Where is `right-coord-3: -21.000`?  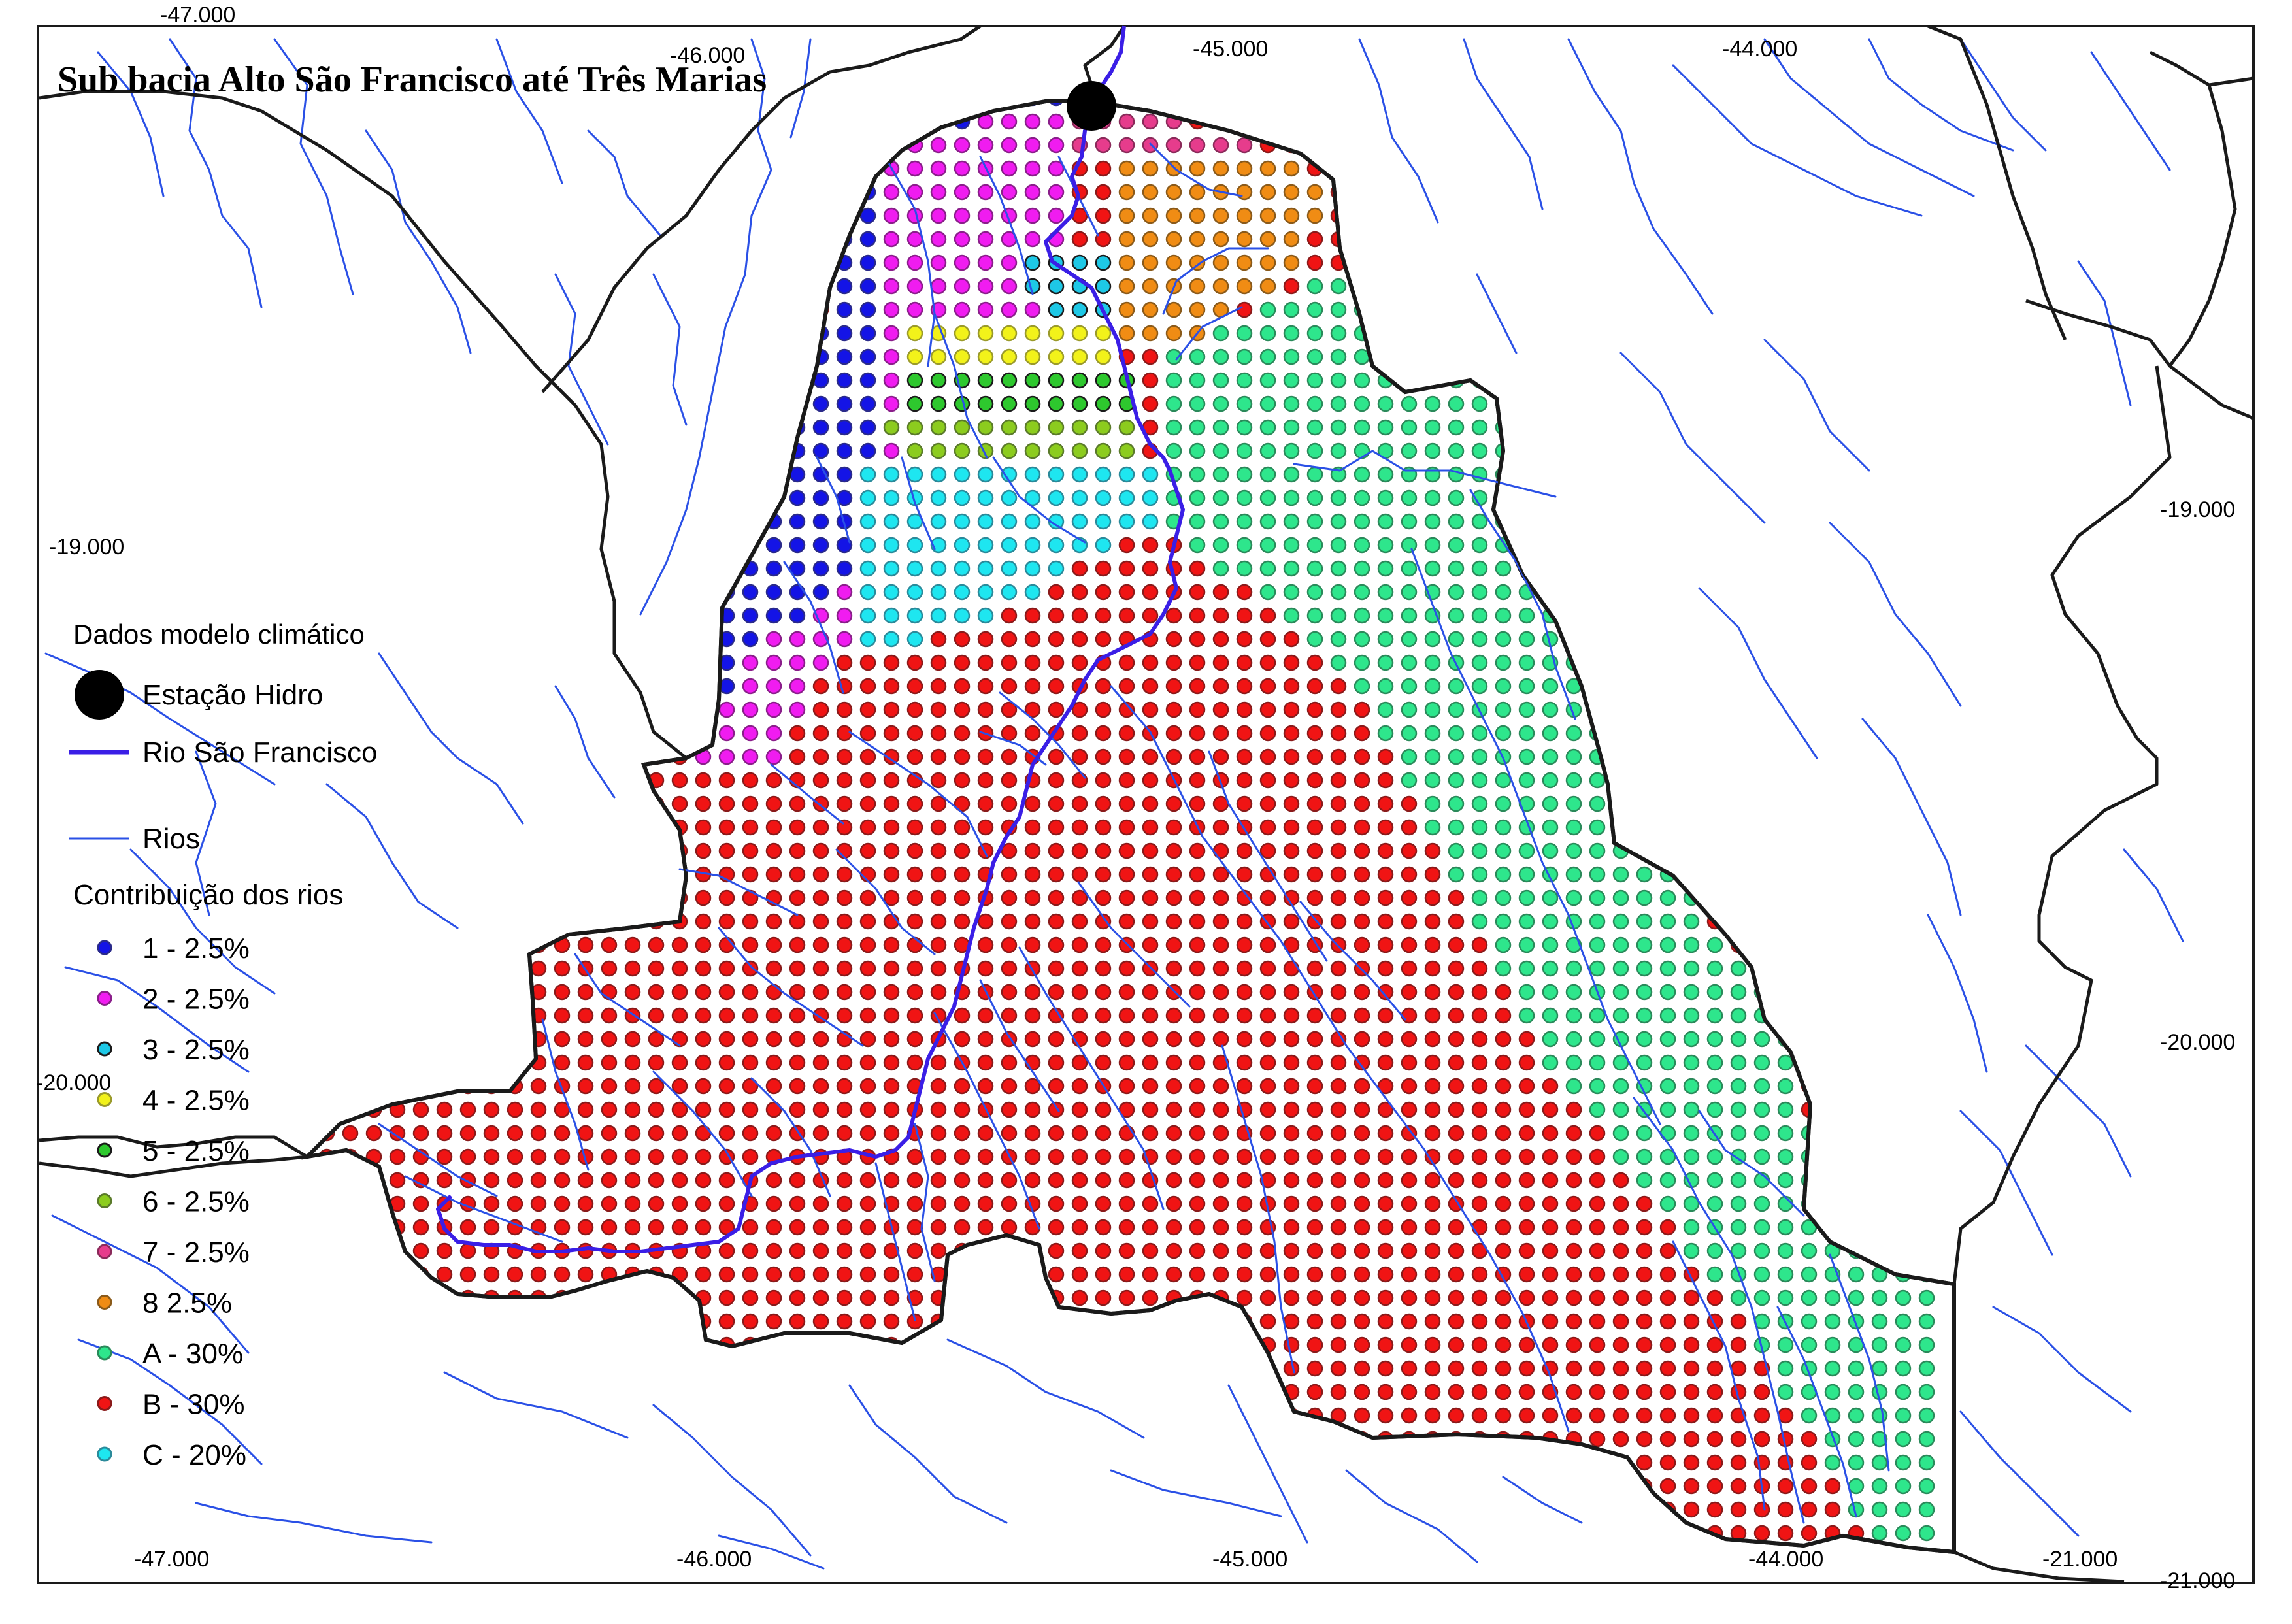
right-coord-3: -21.000 is located at coordinates (2197, 1580).